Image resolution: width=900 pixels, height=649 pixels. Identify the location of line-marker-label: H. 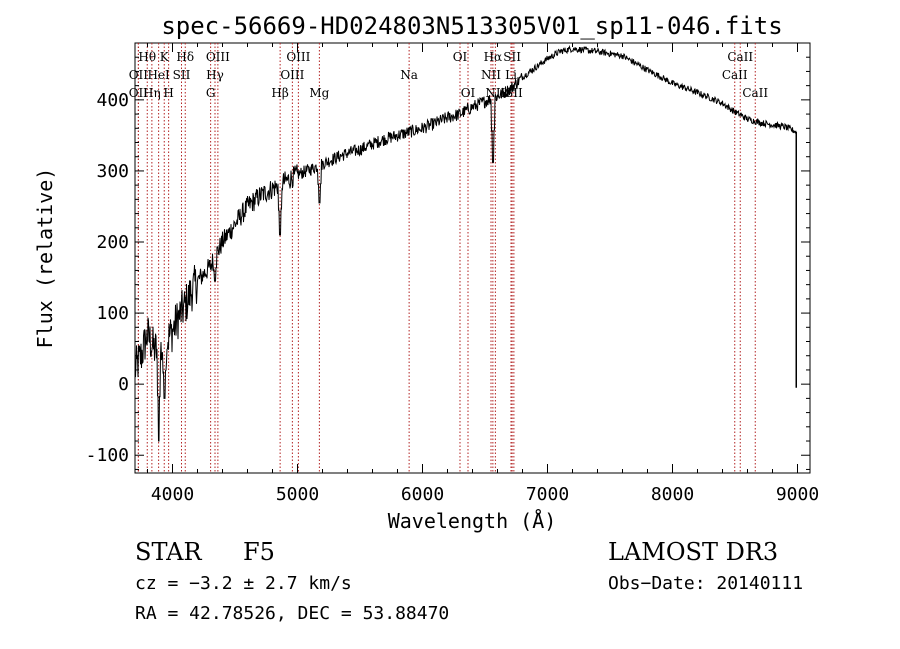
(168, 93).